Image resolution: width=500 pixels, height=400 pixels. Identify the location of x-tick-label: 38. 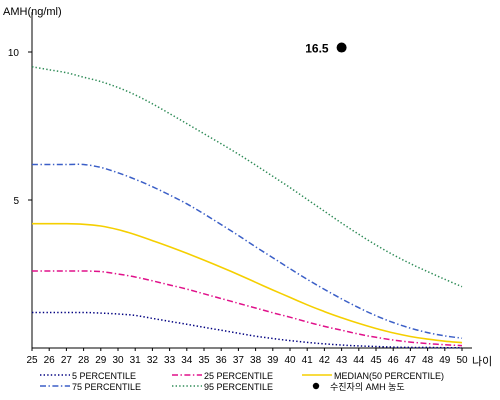
(256, 360).